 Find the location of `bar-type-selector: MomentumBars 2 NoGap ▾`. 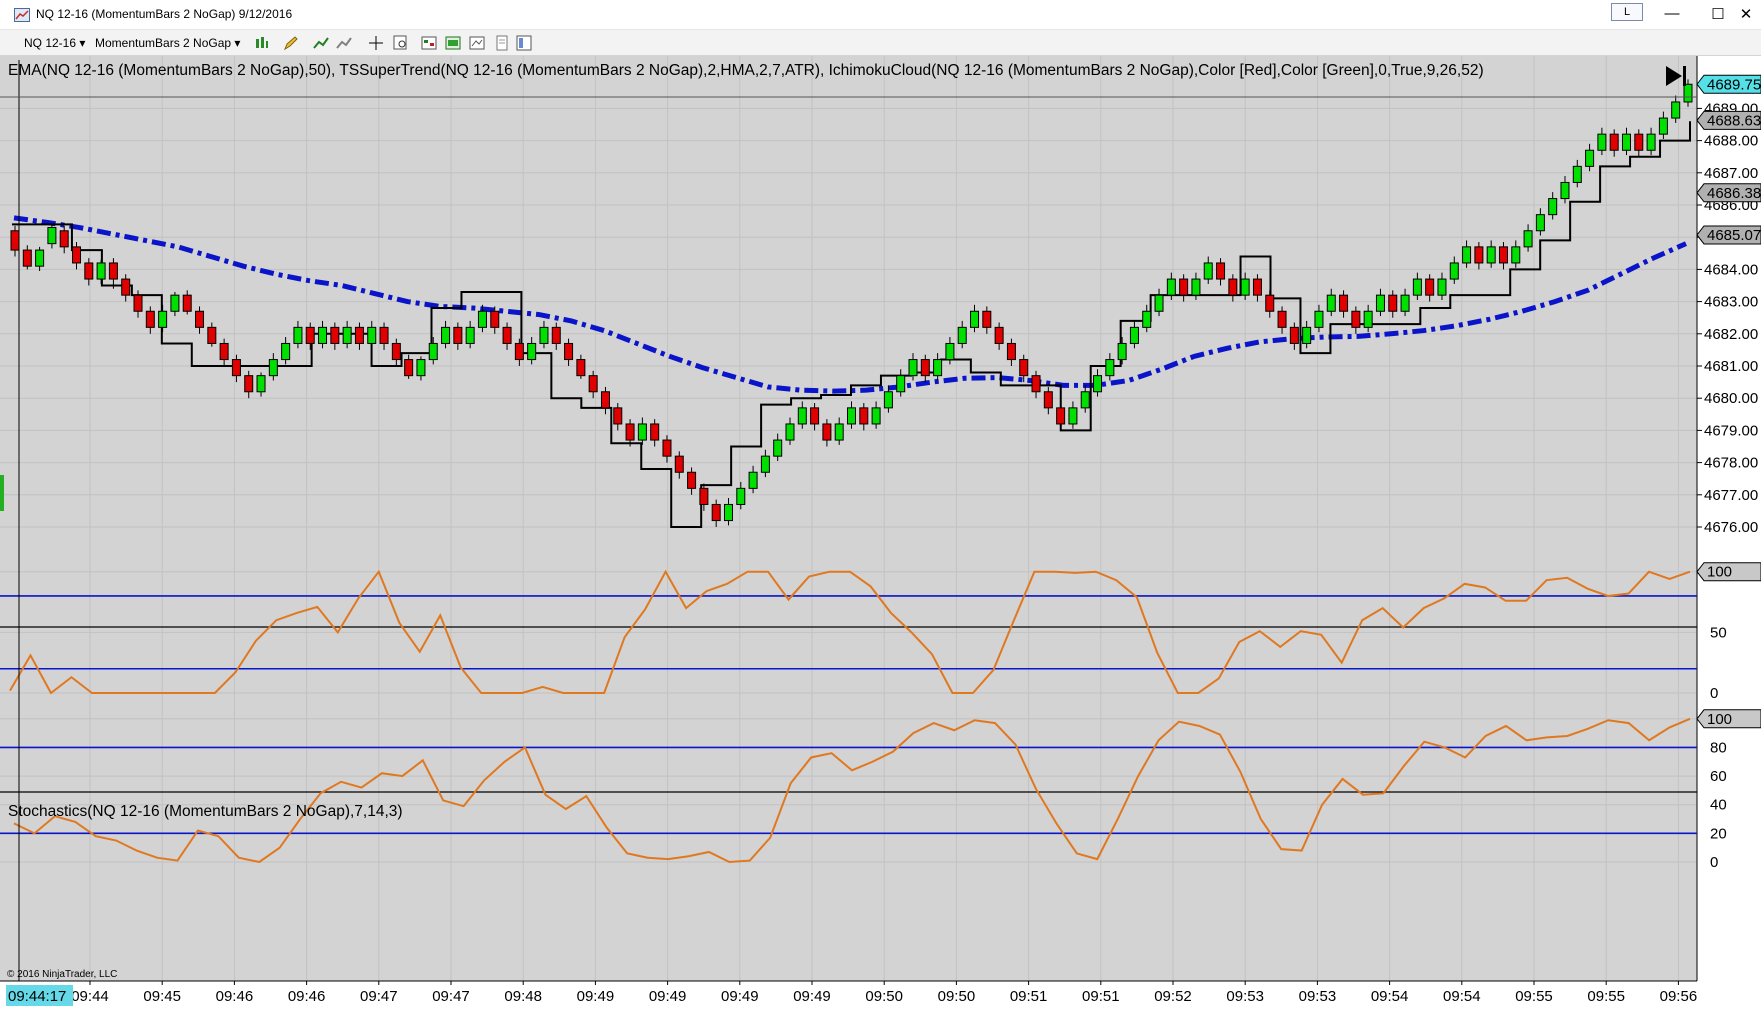

bar-type-selector: MomentumBars 2 NoGap ▾ is located at coordinates (168, 43).